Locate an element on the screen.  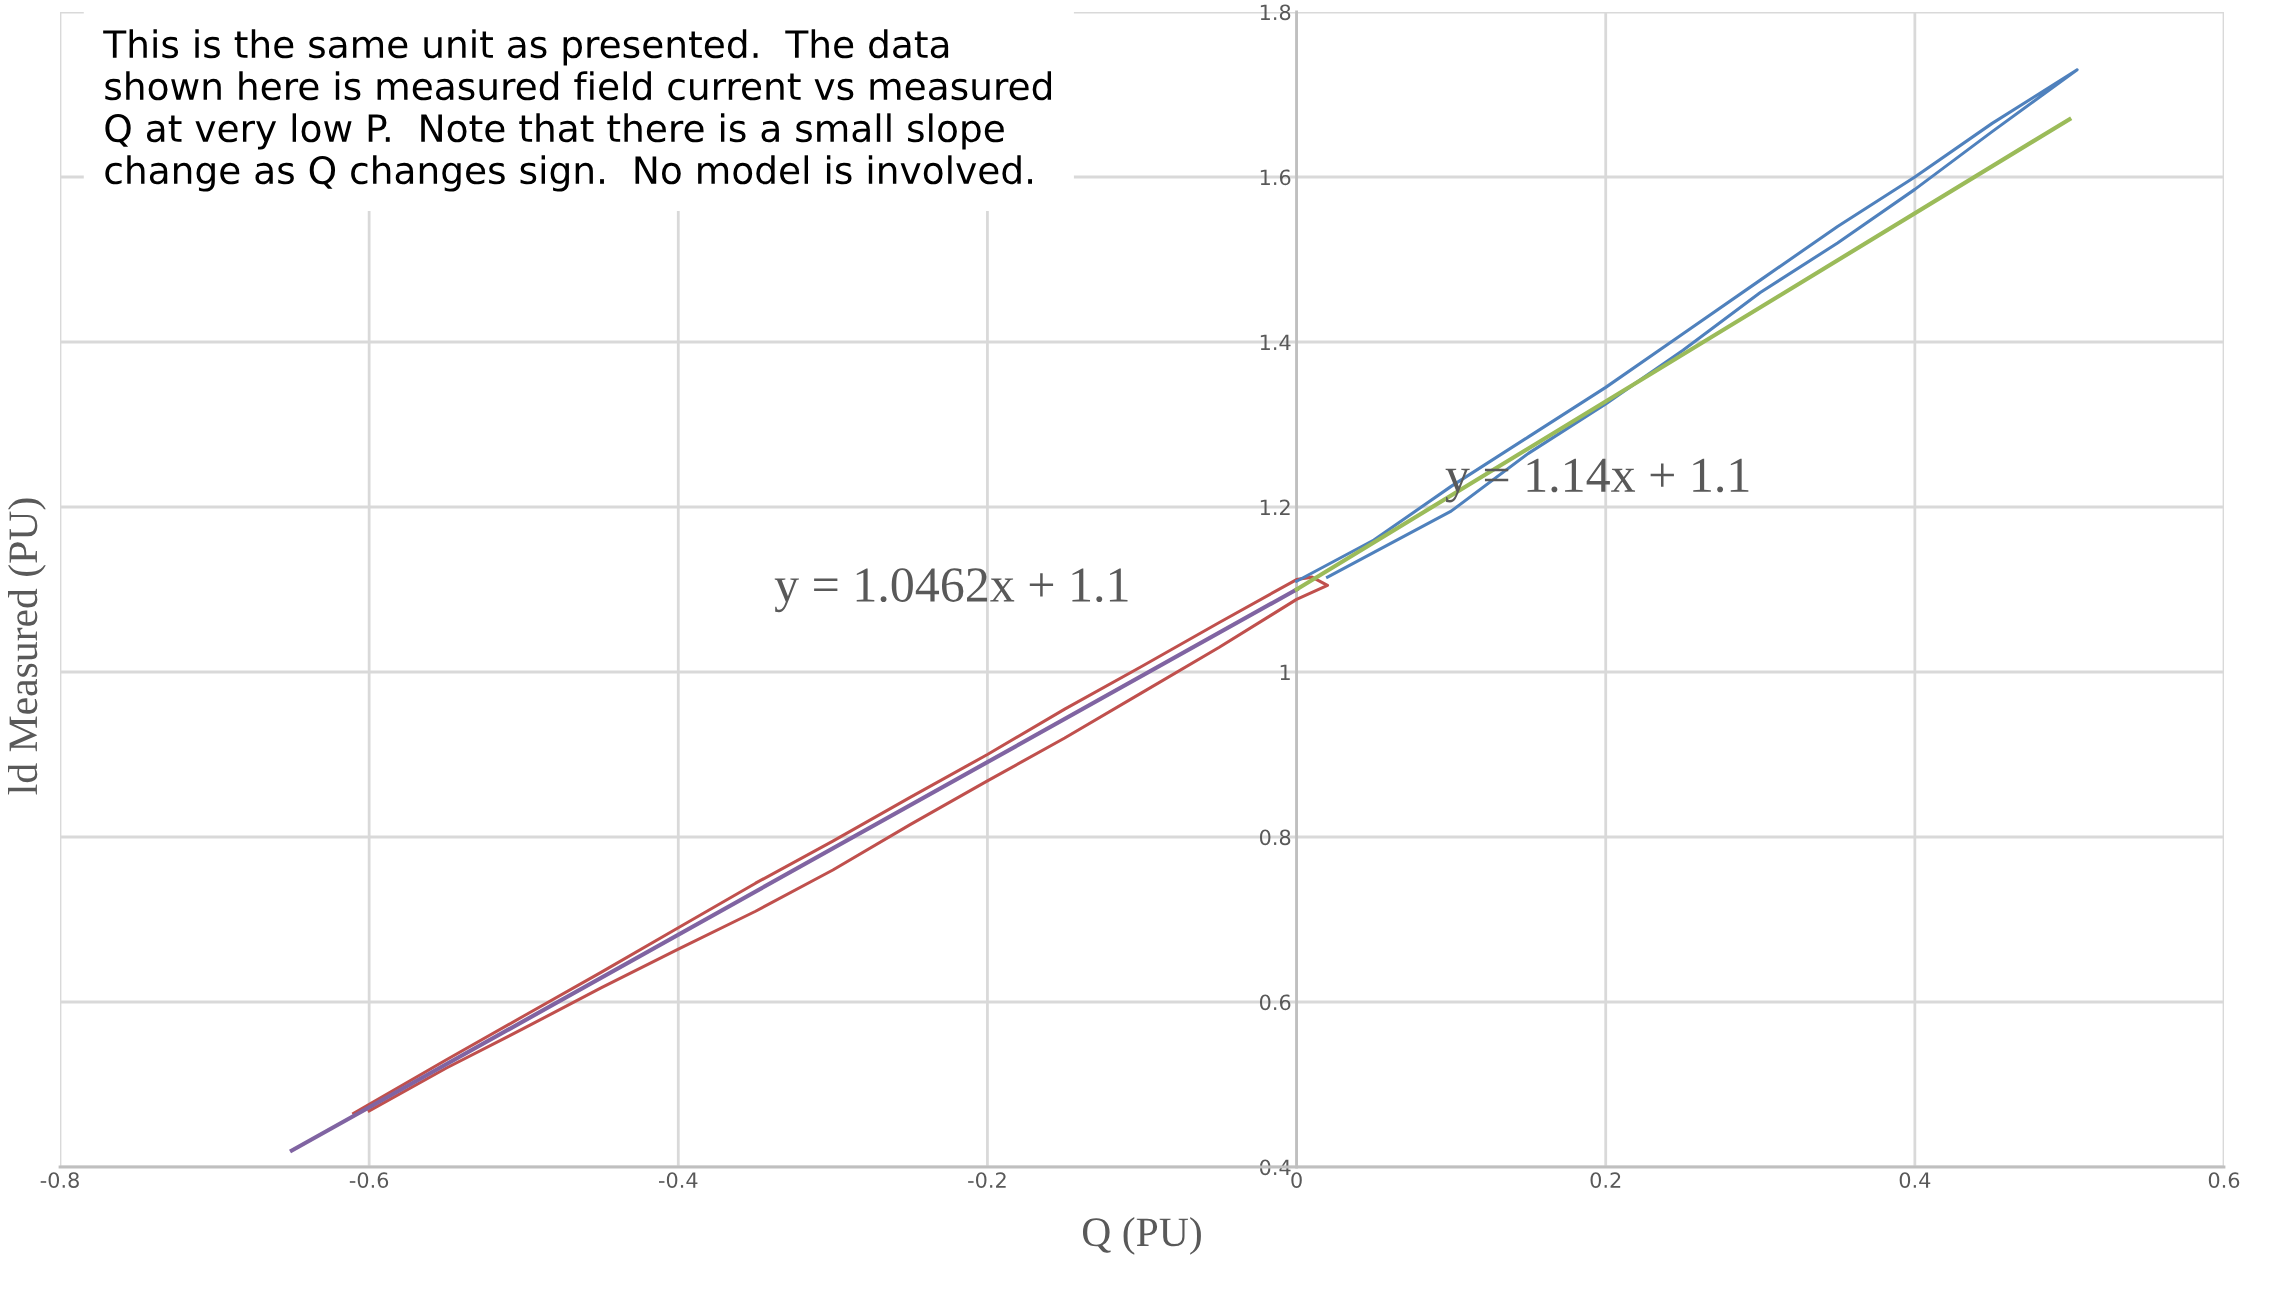
y-tick-label: 1.4 is located at coordinates (1275, 342).